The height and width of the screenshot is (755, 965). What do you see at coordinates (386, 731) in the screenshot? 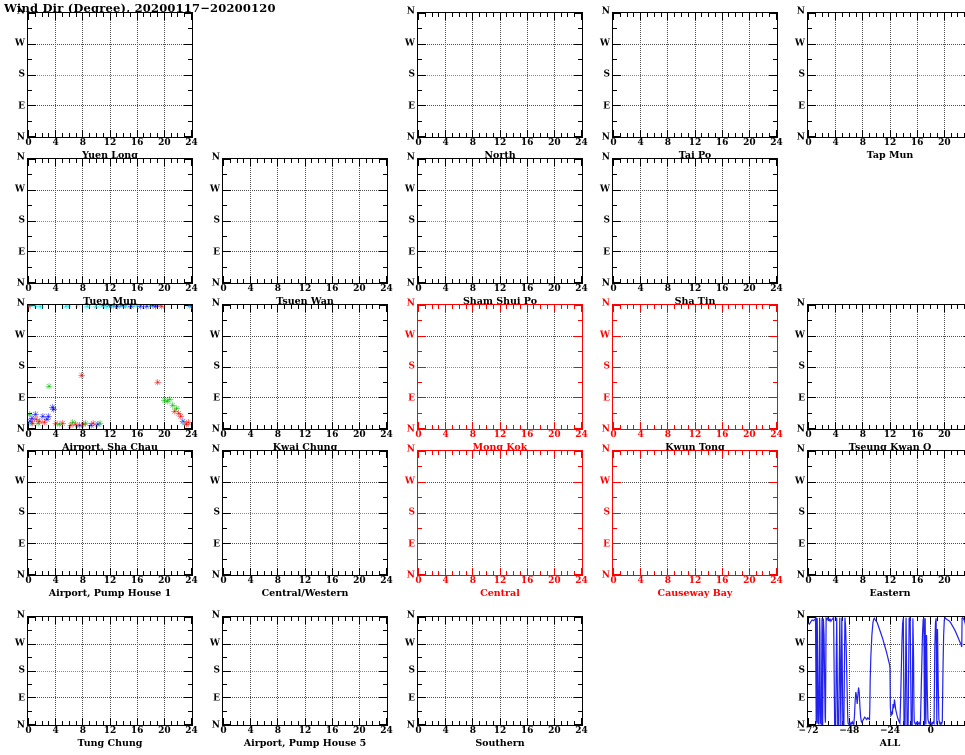
I see `x-tick-label: 24` at bounding box center [386, 731].